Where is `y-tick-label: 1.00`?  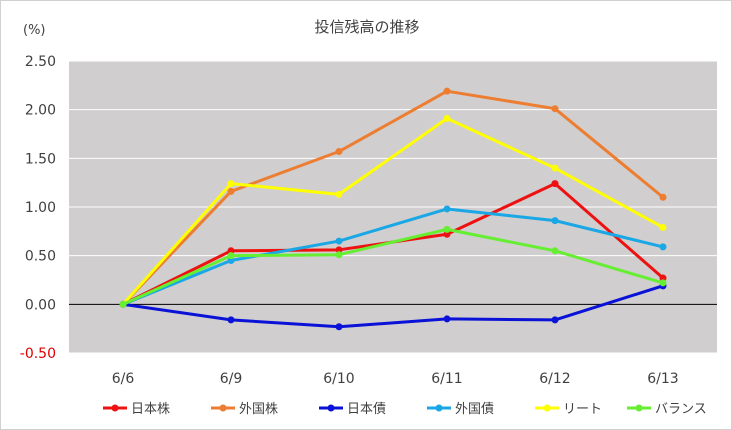
y-tick-label: 1.00 is located at coordinates (40, 208).